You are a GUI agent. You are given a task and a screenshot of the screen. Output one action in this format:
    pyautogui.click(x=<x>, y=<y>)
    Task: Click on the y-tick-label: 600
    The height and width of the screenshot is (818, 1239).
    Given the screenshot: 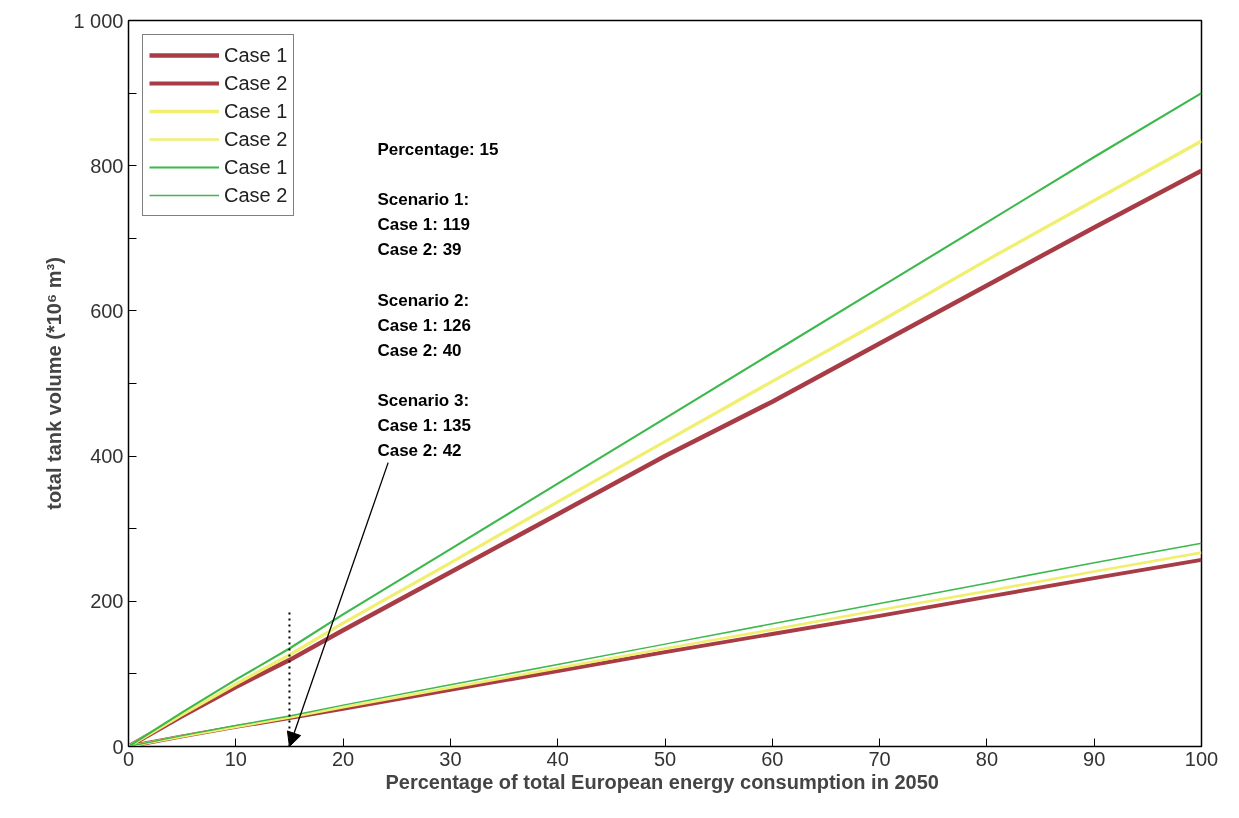 What is the action you would take?
    pyautogui.click(x=107, y=310)
    